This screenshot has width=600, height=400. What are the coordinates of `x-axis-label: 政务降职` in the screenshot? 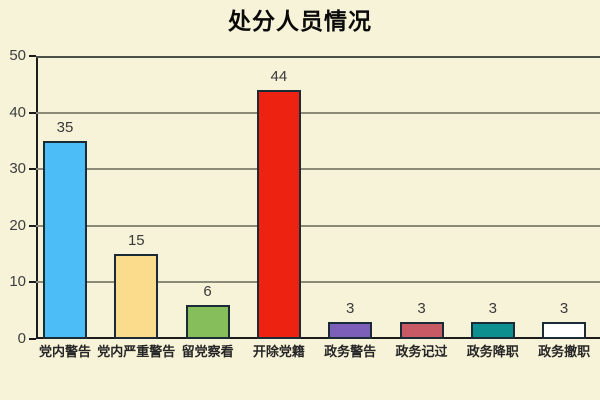 It's located at (492, 351).